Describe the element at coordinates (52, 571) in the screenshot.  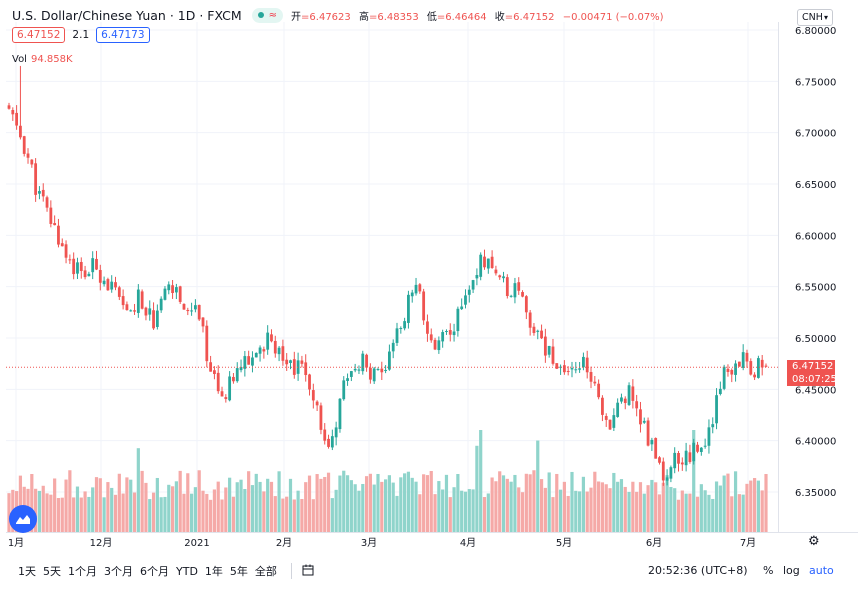
I see `range-5d: 5天` at that location.